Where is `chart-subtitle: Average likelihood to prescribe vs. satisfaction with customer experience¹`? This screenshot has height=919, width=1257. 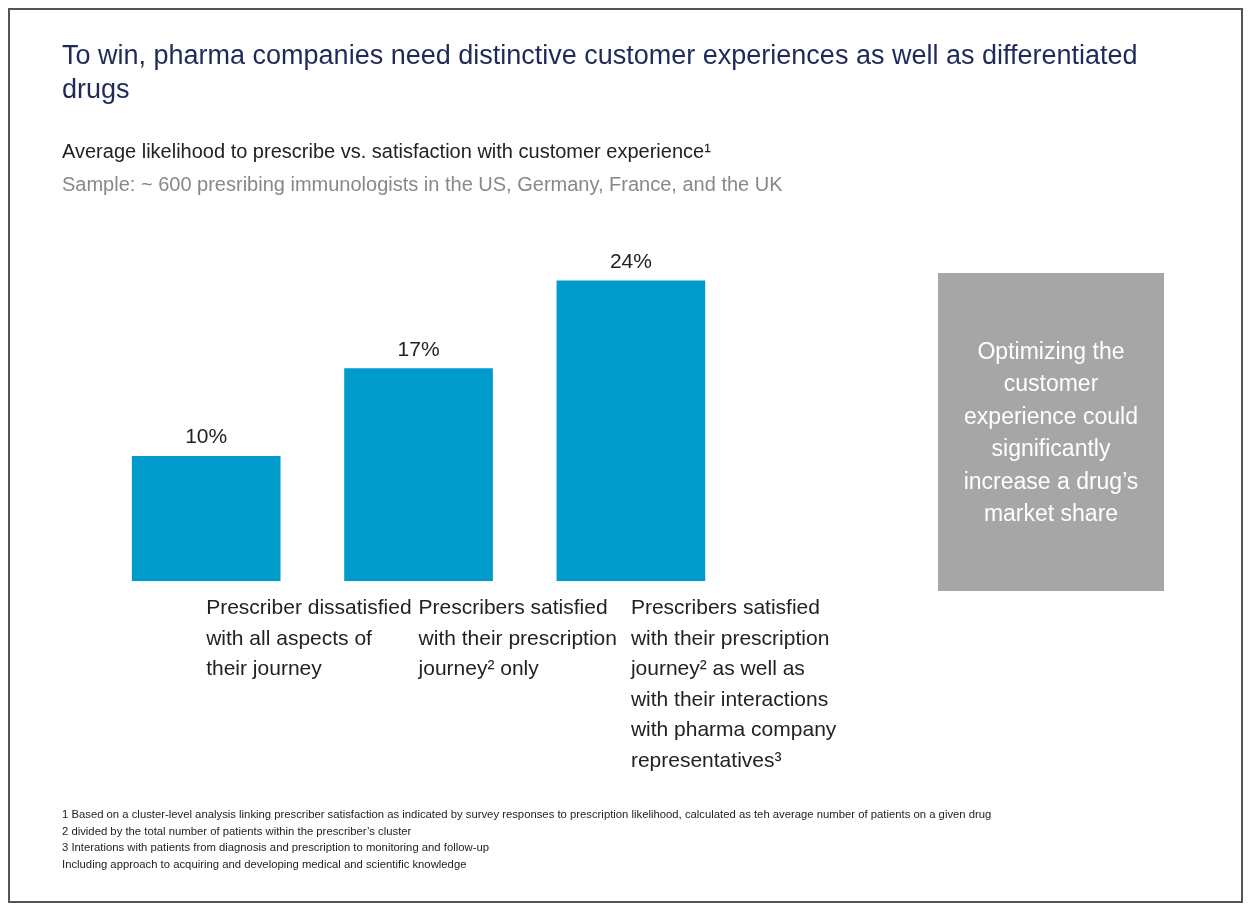 chart-subtitle: Average likelihood to prescribe vs. satisfaction with customer experience¹ is located at coordinates (386, 151).